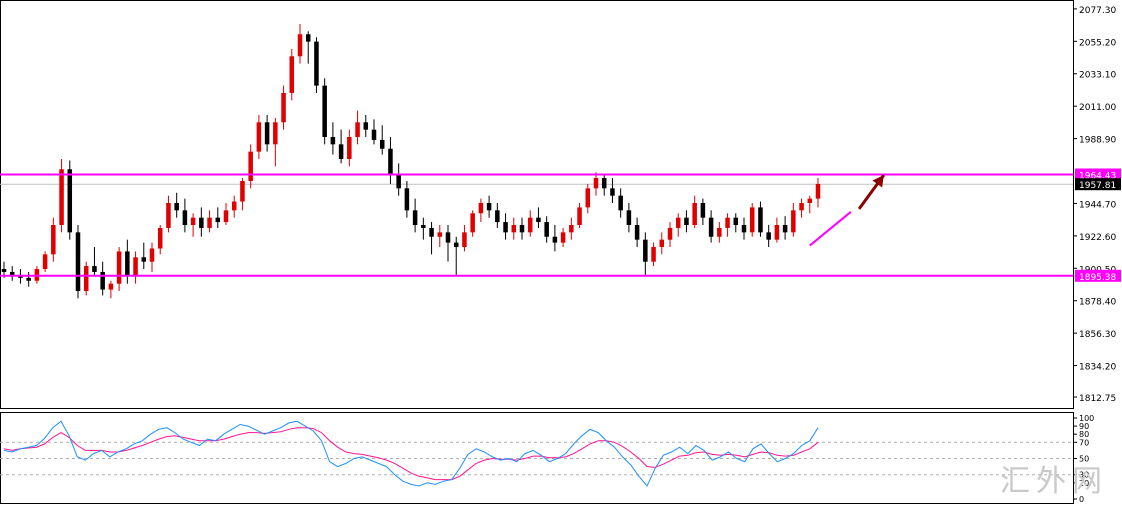  I want to click on oscillator-tick-label: 20, so click(1084, 483).